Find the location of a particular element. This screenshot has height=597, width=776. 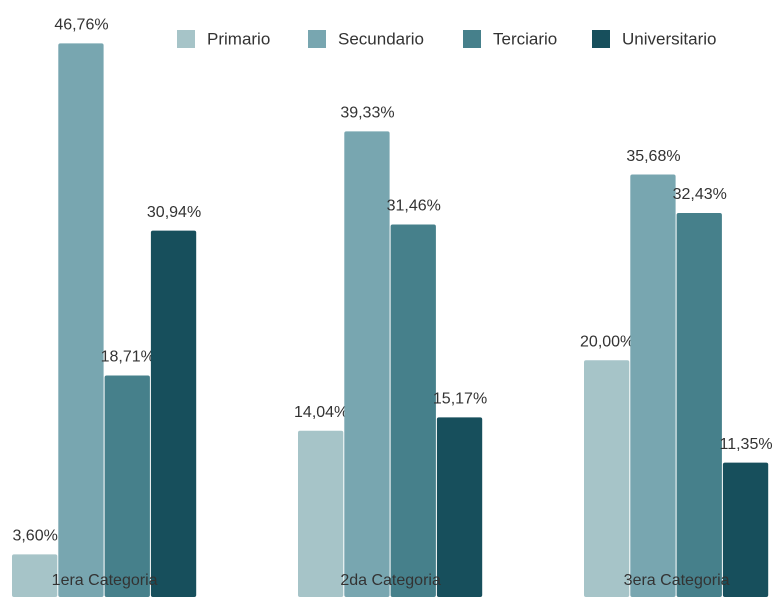

x-tick-label: 2da Categoria is located at coordinates (390, 580).